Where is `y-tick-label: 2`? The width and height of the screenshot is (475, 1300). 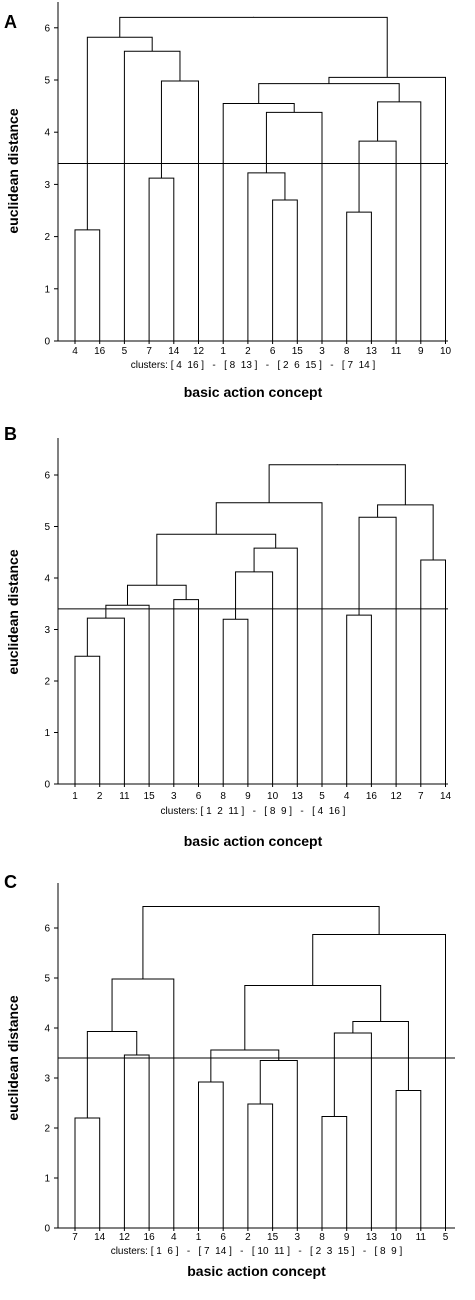 y-tick-label: 2 is located at coordinates (47, 237).